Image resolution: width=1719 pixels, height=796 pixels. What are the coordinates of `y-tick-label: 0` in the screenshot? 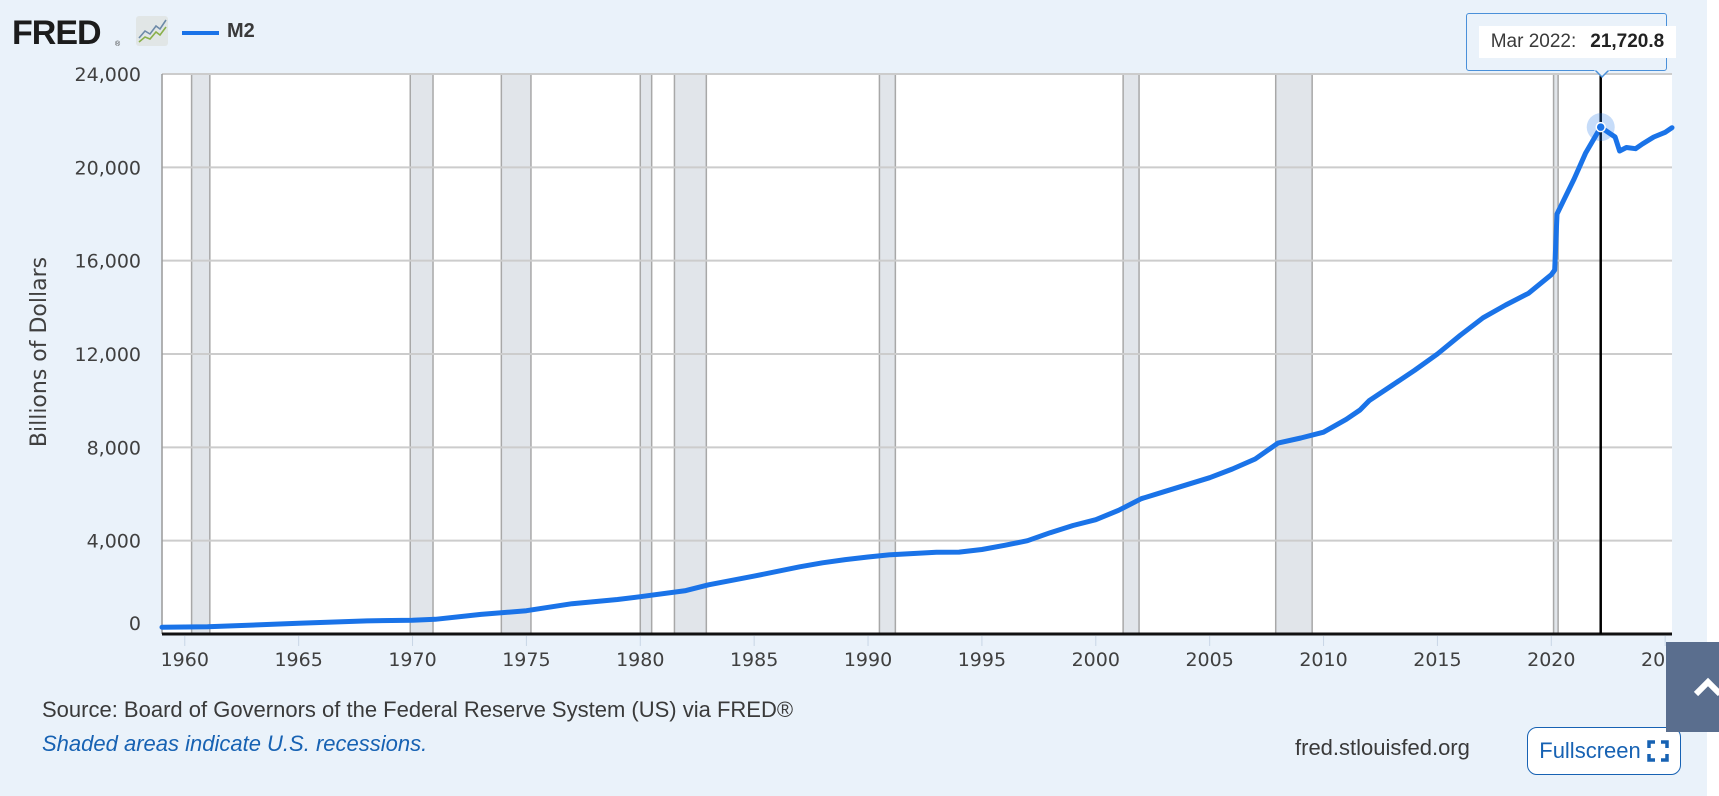 It's located at (135, 624).